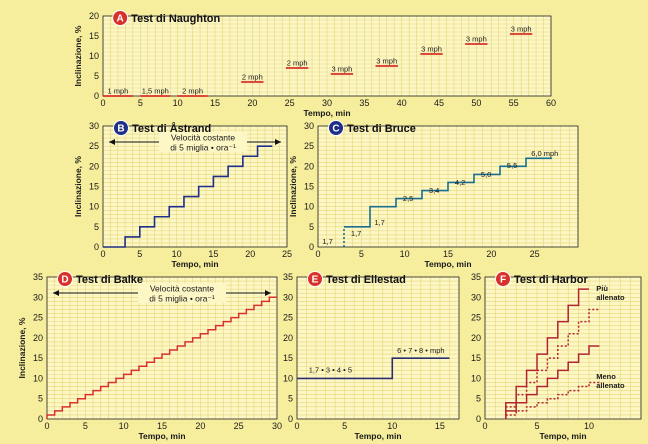  I want to click on ellestad-axes-frame, so click(378, 348).